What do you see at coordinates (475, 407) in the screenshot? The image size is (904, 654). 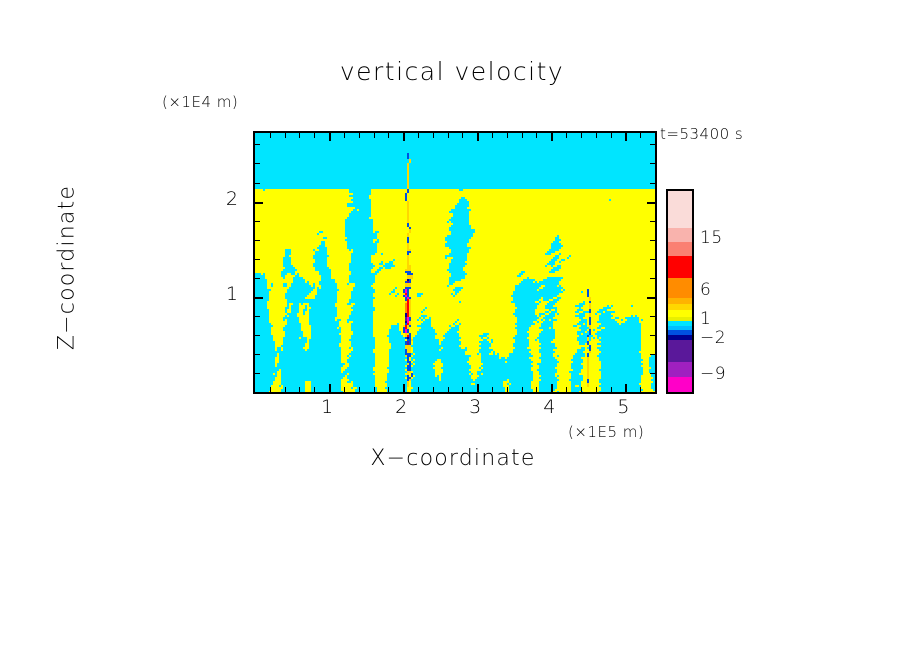 I see `x-axis-tick-label: 3` at bounding box center [475, 407].